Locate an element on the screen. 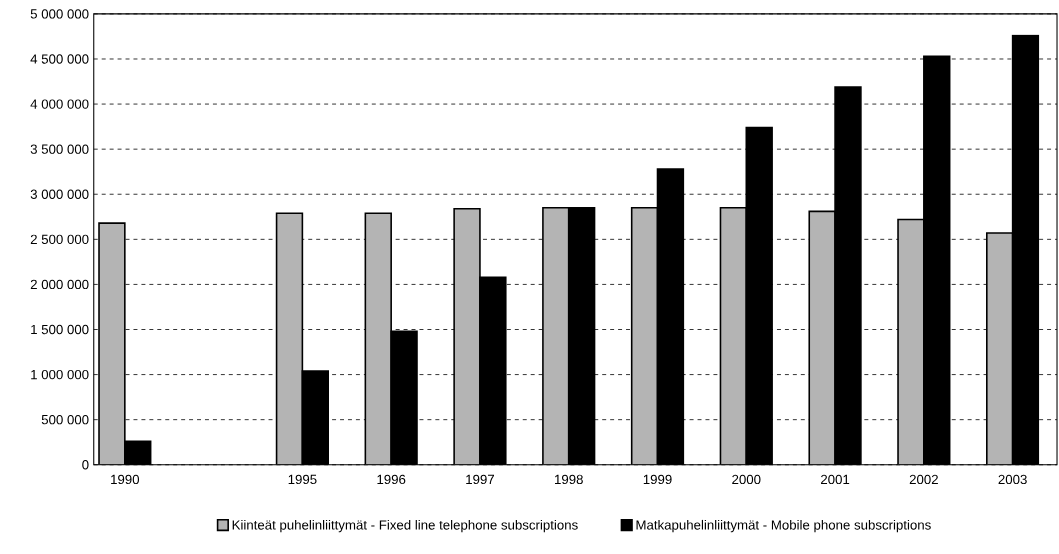  x-tick-label: 1995 is located at coordinates (302, 479).